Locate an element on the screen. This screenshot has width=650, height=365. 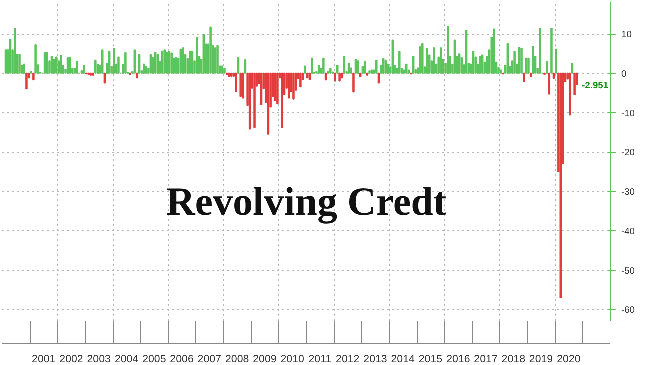
x-tick-label: 2011 is located at coordinates (320, 359).